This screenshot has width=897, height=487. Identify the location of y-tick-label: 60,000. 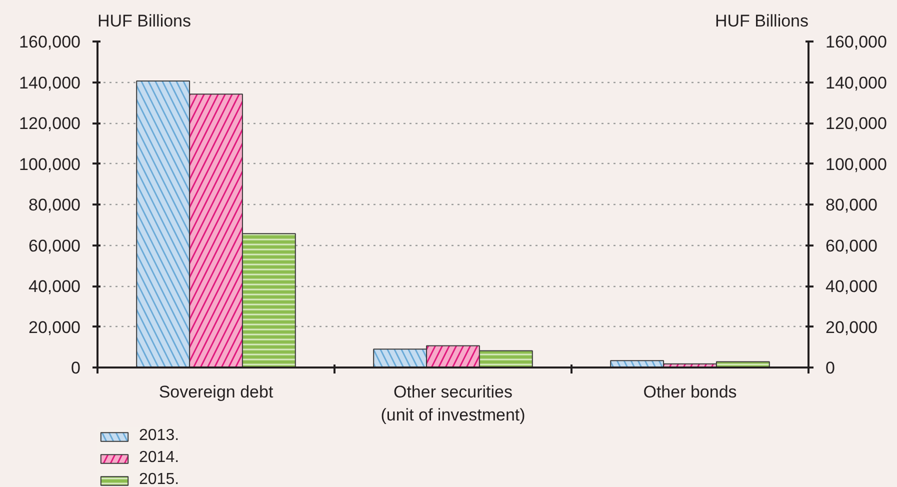
(54, 246).